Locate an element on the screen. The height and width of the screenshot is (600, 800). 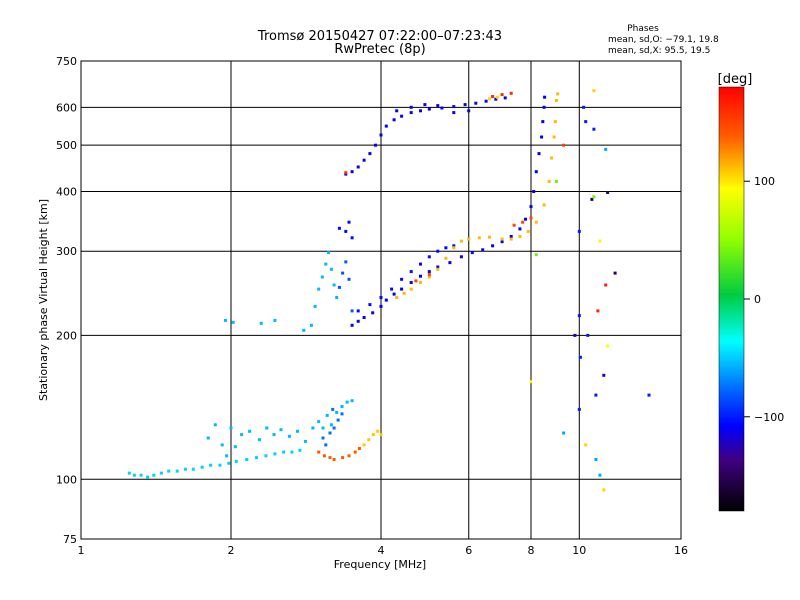
x-tick-label: 10 is located at coordinates (579, 550).